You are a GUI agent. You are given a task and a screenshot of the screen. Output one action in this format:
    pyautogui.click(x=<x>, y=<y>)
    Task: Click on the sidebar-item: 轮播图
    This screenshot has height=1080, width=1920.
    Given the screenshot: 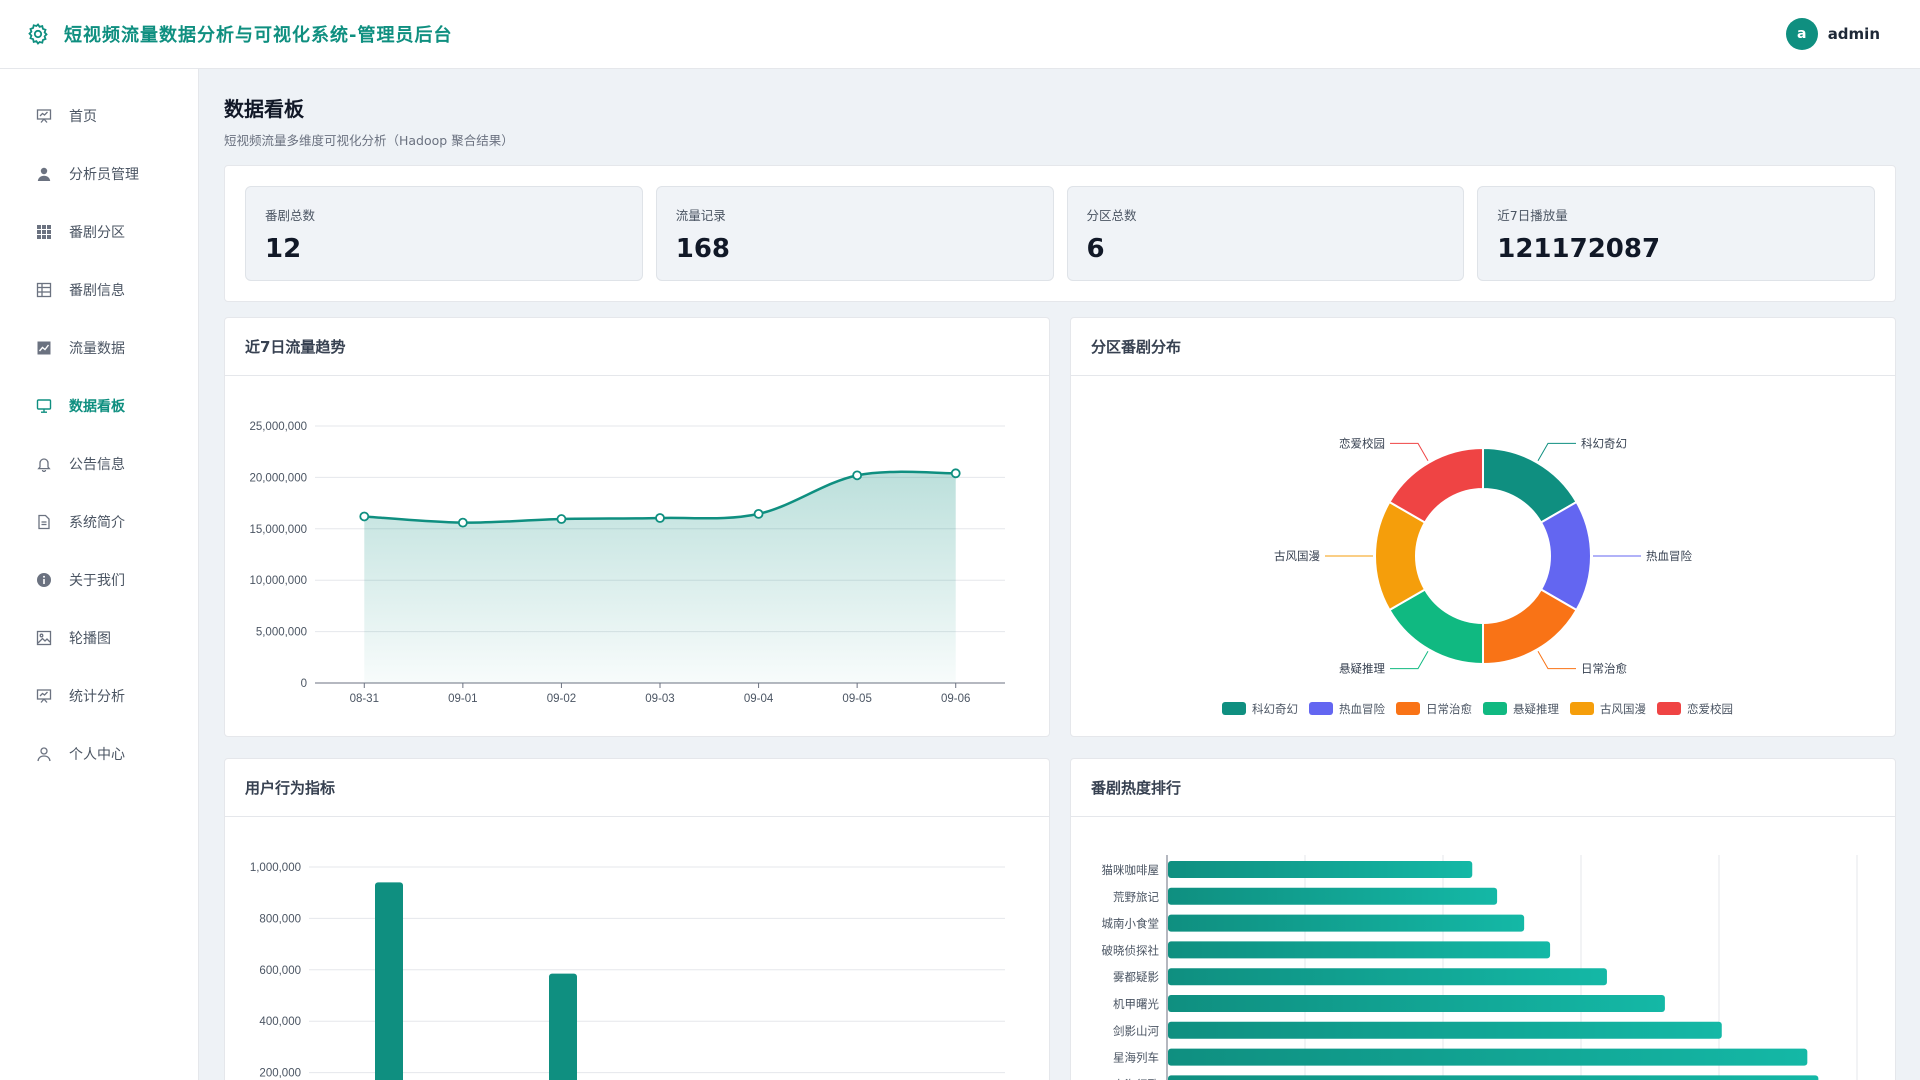 What is the action you would take?
    pyautogui.click(x=99, y=638)
    